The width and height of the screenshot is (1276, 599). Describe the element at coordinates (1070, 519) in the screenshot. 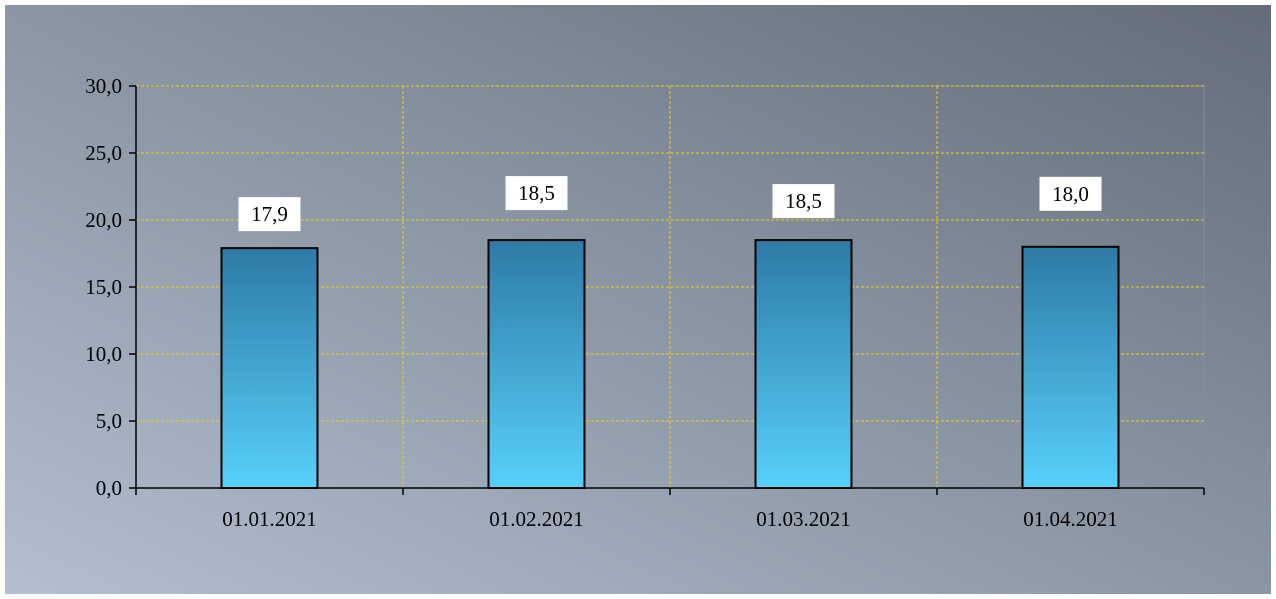

I see `x-tick-label: 01.04.2021` at that location.